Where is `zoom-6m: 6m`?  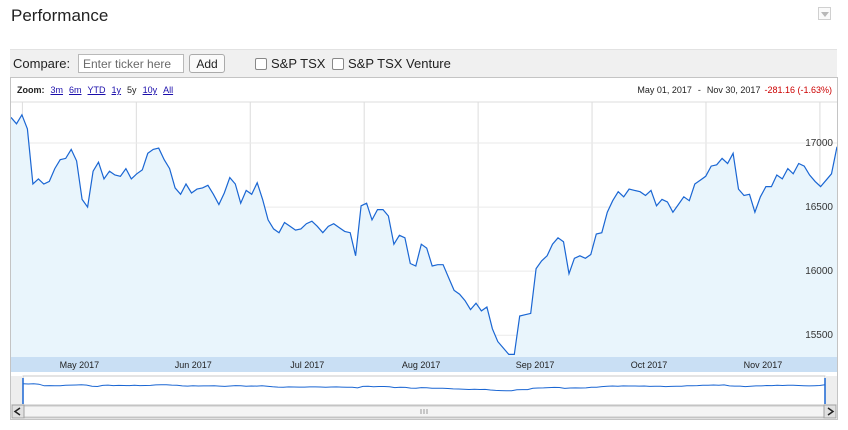
zoom-6m: 6m is located at coordinates (75, 90).